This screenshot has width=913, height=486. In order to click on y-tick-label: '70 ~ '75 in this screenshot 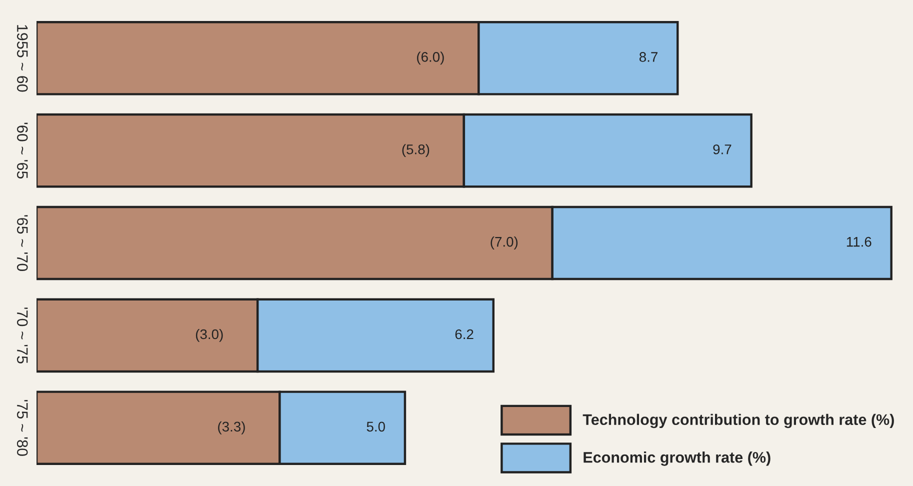, I will do `click(22, 336)`.